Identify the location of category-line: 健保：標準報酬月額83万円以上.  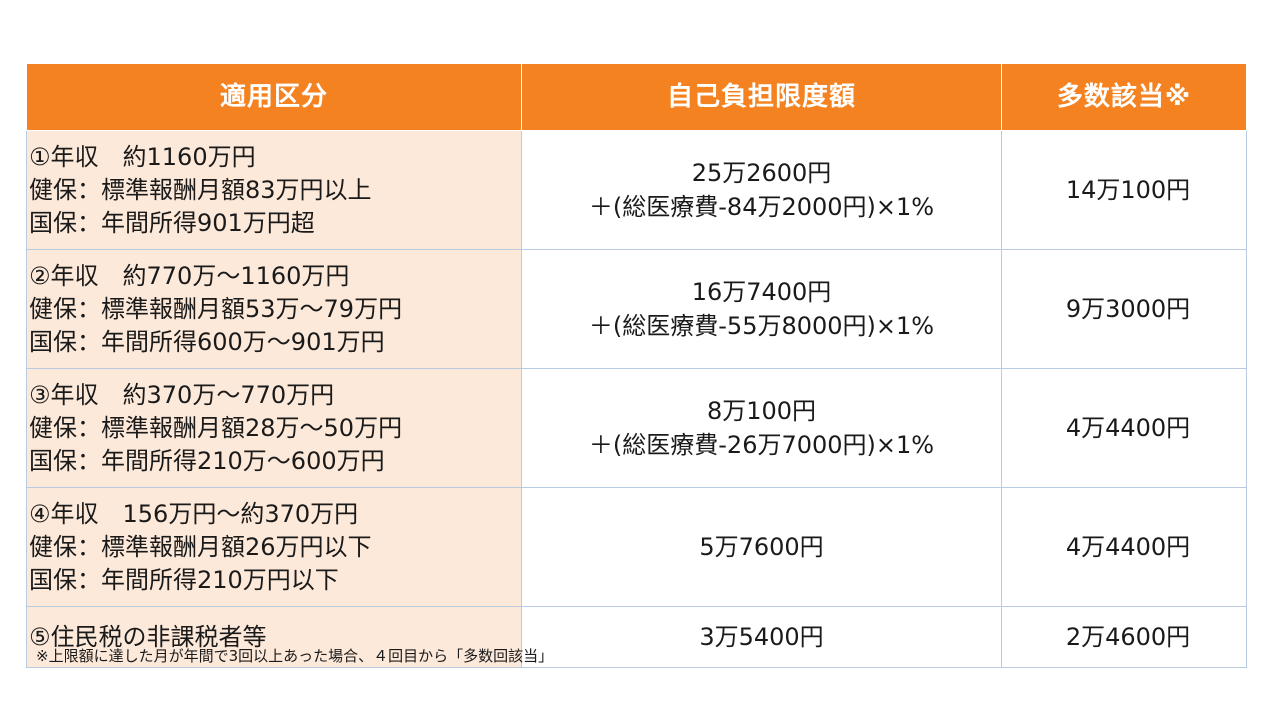
(200, 189).